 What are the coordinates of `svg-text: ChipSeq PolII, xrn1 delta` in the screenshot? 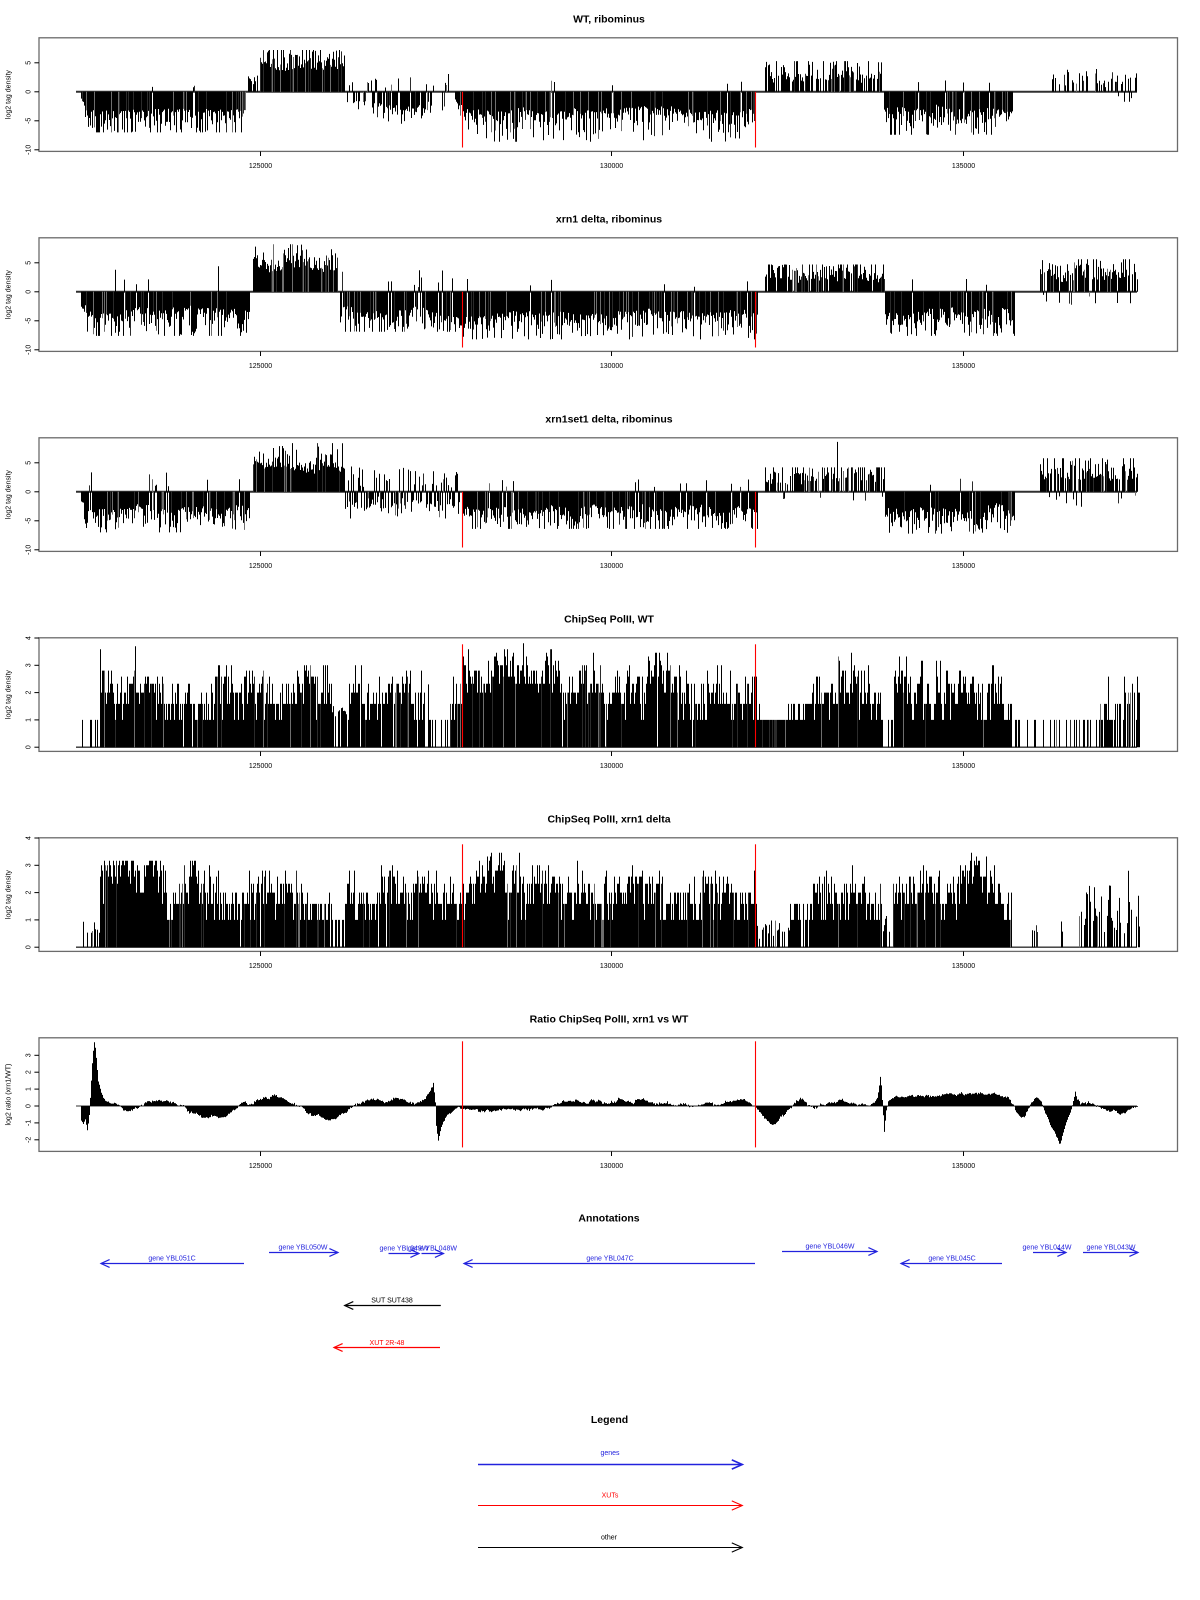 It's located at (608, 820).